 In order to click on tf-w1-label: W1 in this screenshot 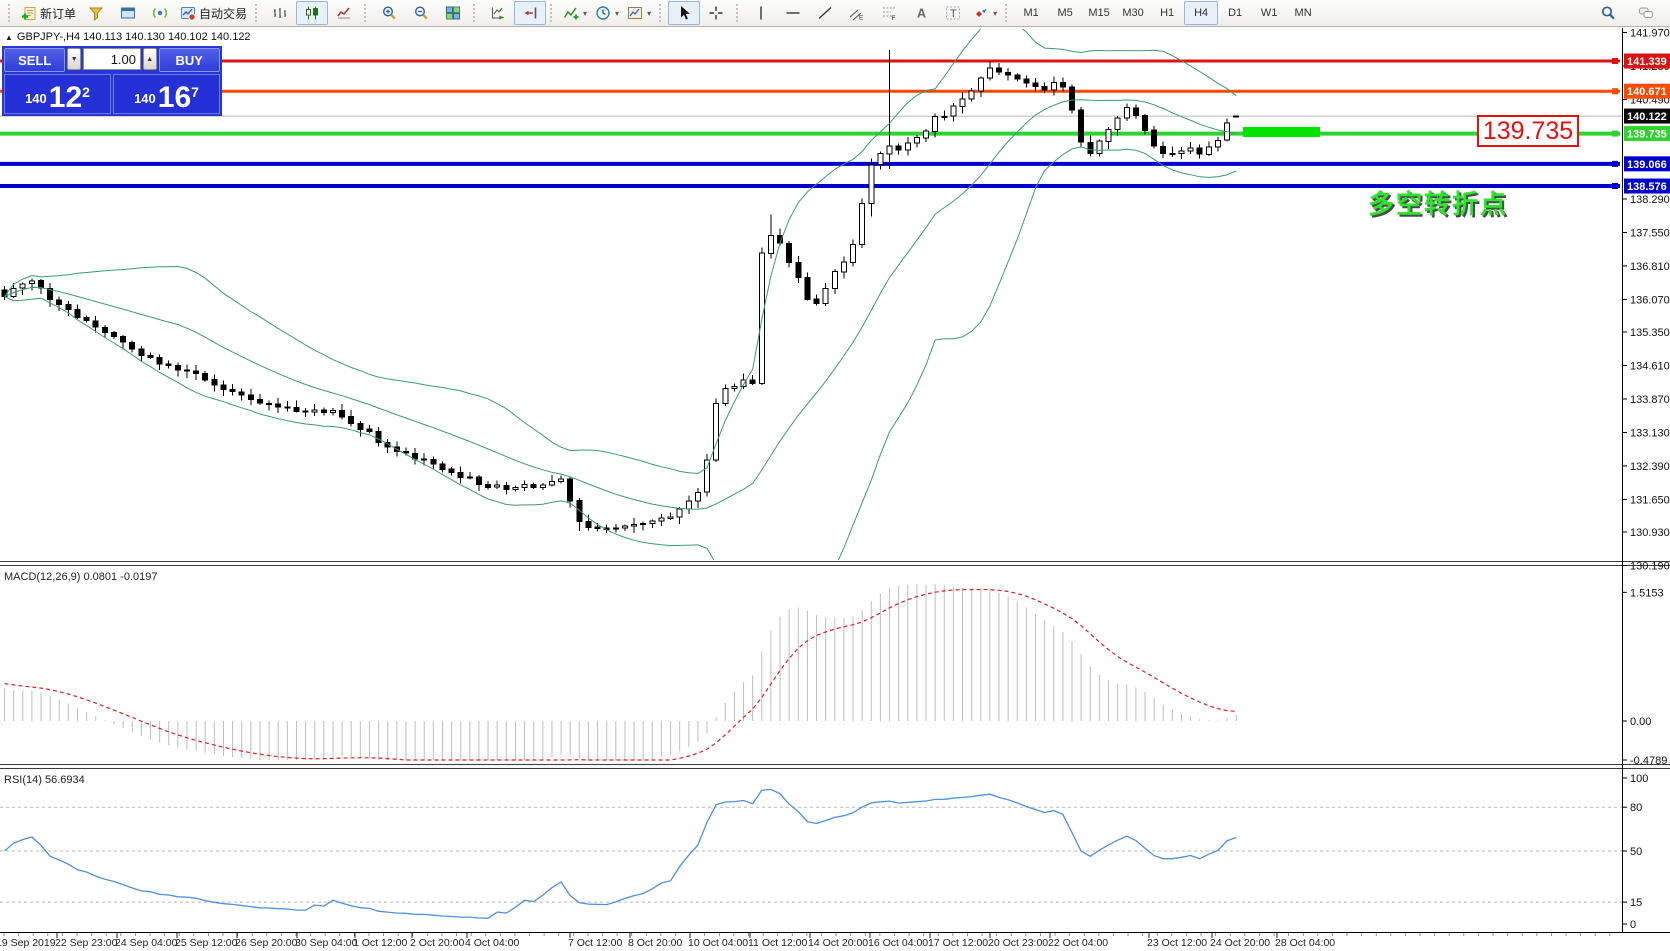, I will do `click(1269, 13)`.